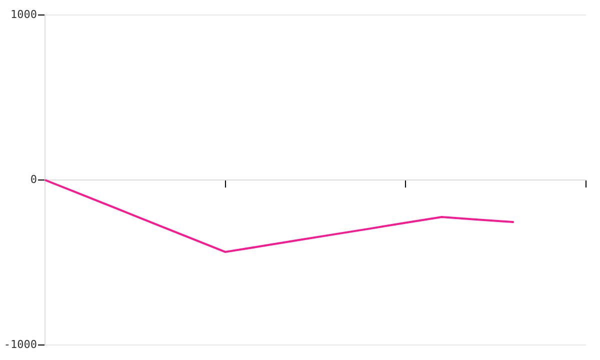  Describe the element at coordinates (23, 14) in the screenshot. I see `y-tick-label: 1000` at that location.